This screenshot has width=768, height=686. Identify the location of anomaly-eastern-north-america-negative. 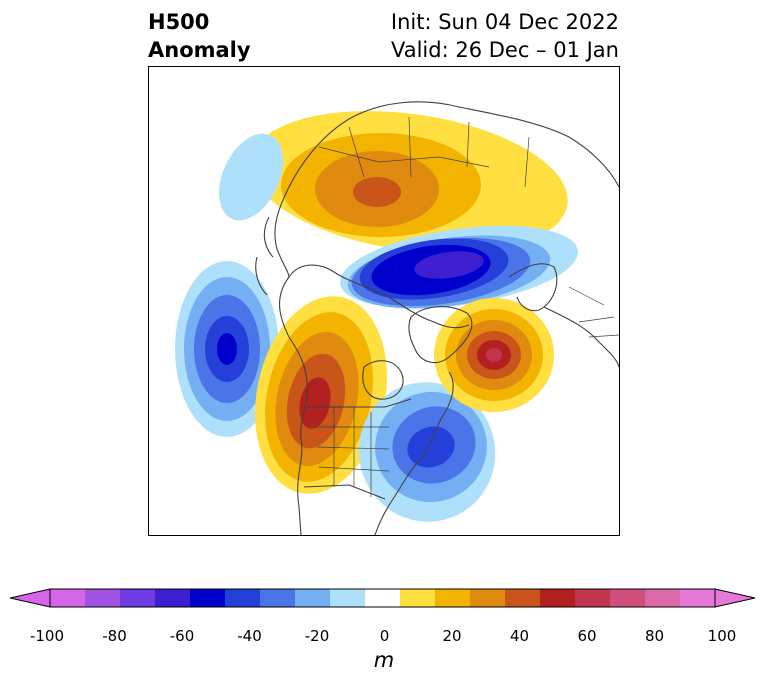
(427, 452).